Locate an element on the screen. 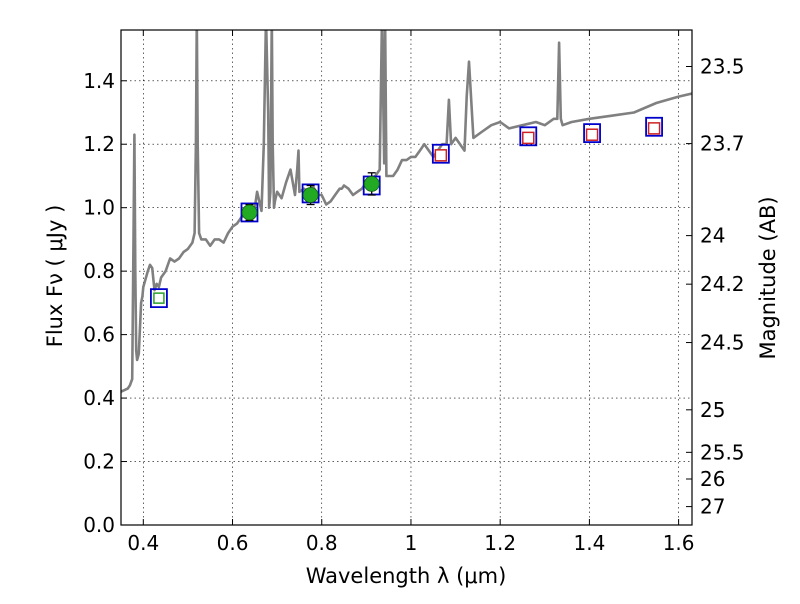 The width and height of the screenshot is (800, 604). mag-tick-label: 24 is located at coordinates (712, 236).